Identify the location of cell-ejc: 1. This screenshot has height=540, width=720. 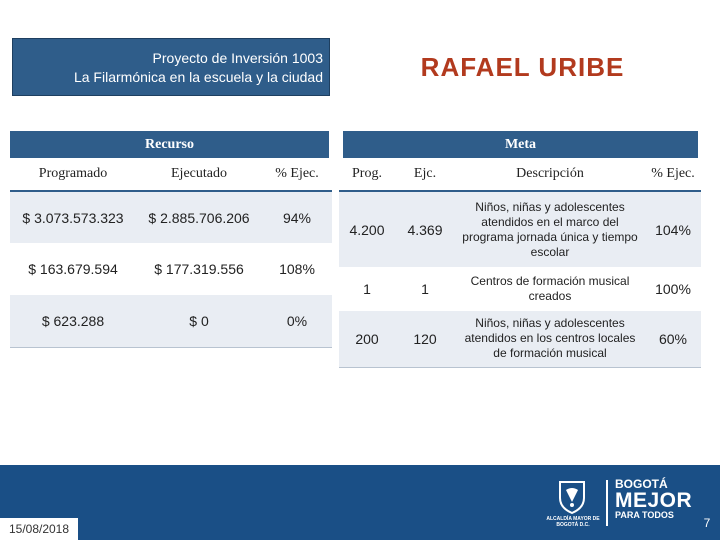
(425, 289).